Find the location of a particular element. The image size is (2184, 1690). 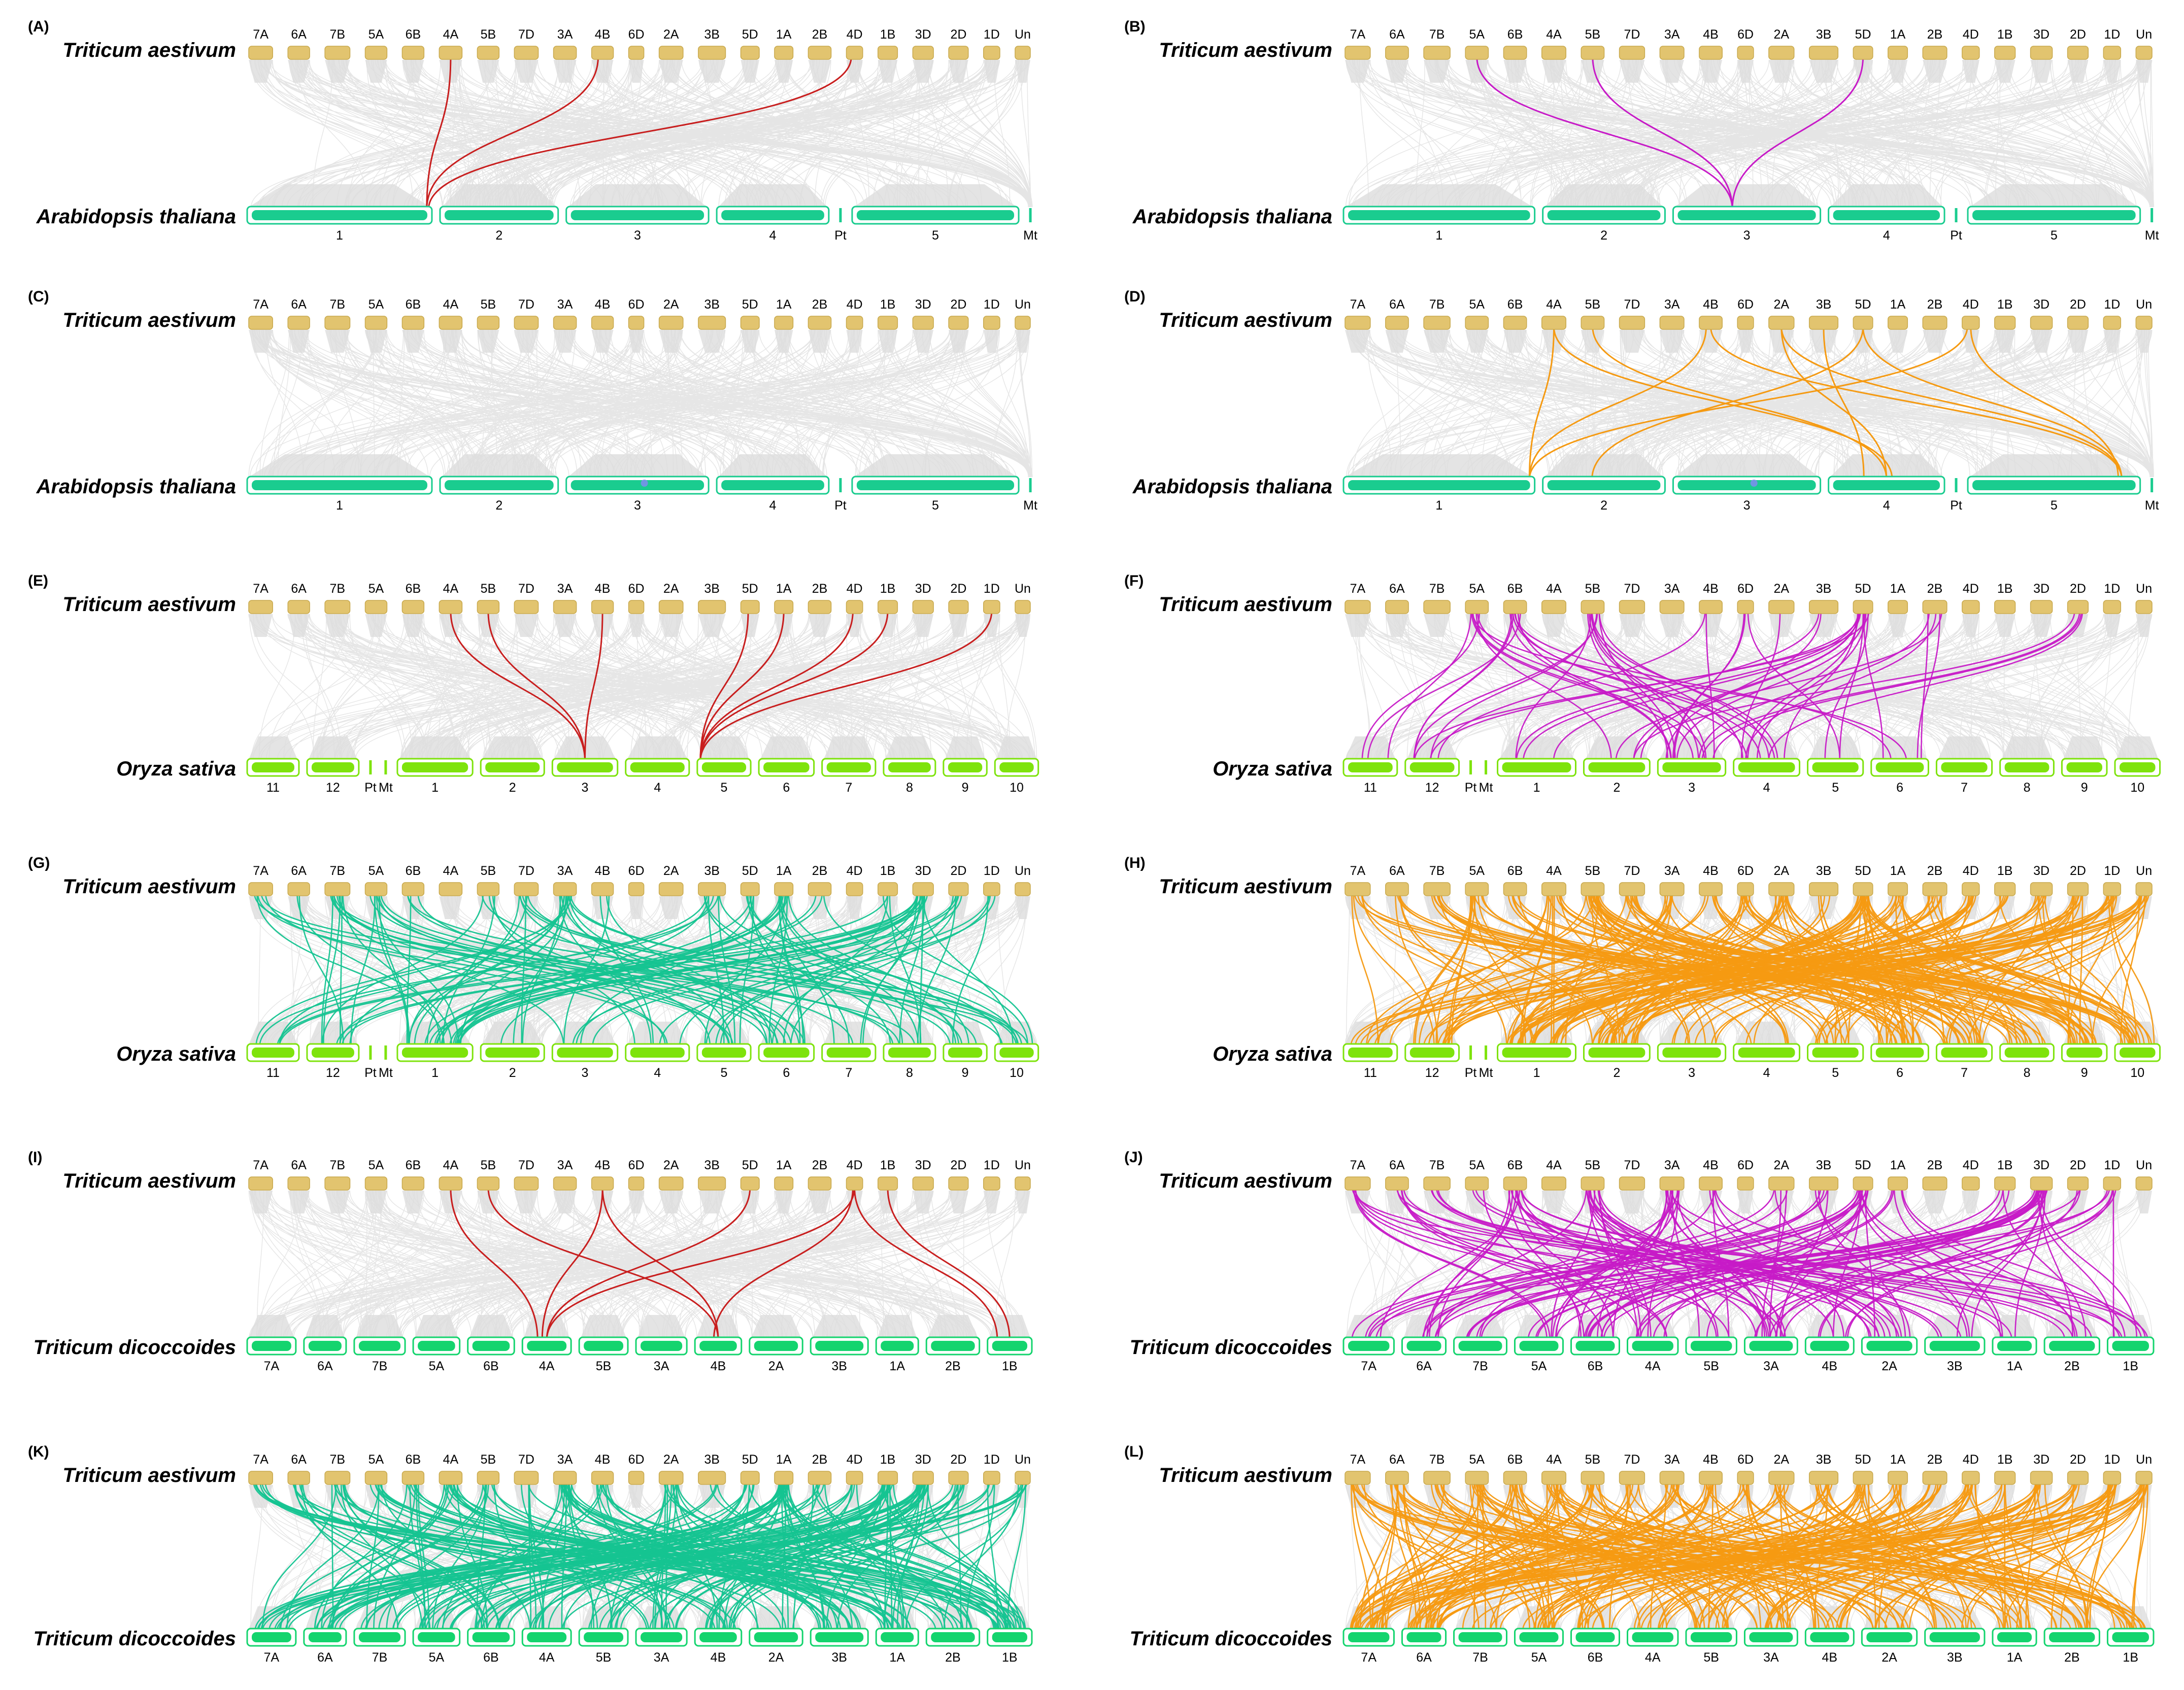

arab-organelle-Pt is located at coordinates (840, 215).